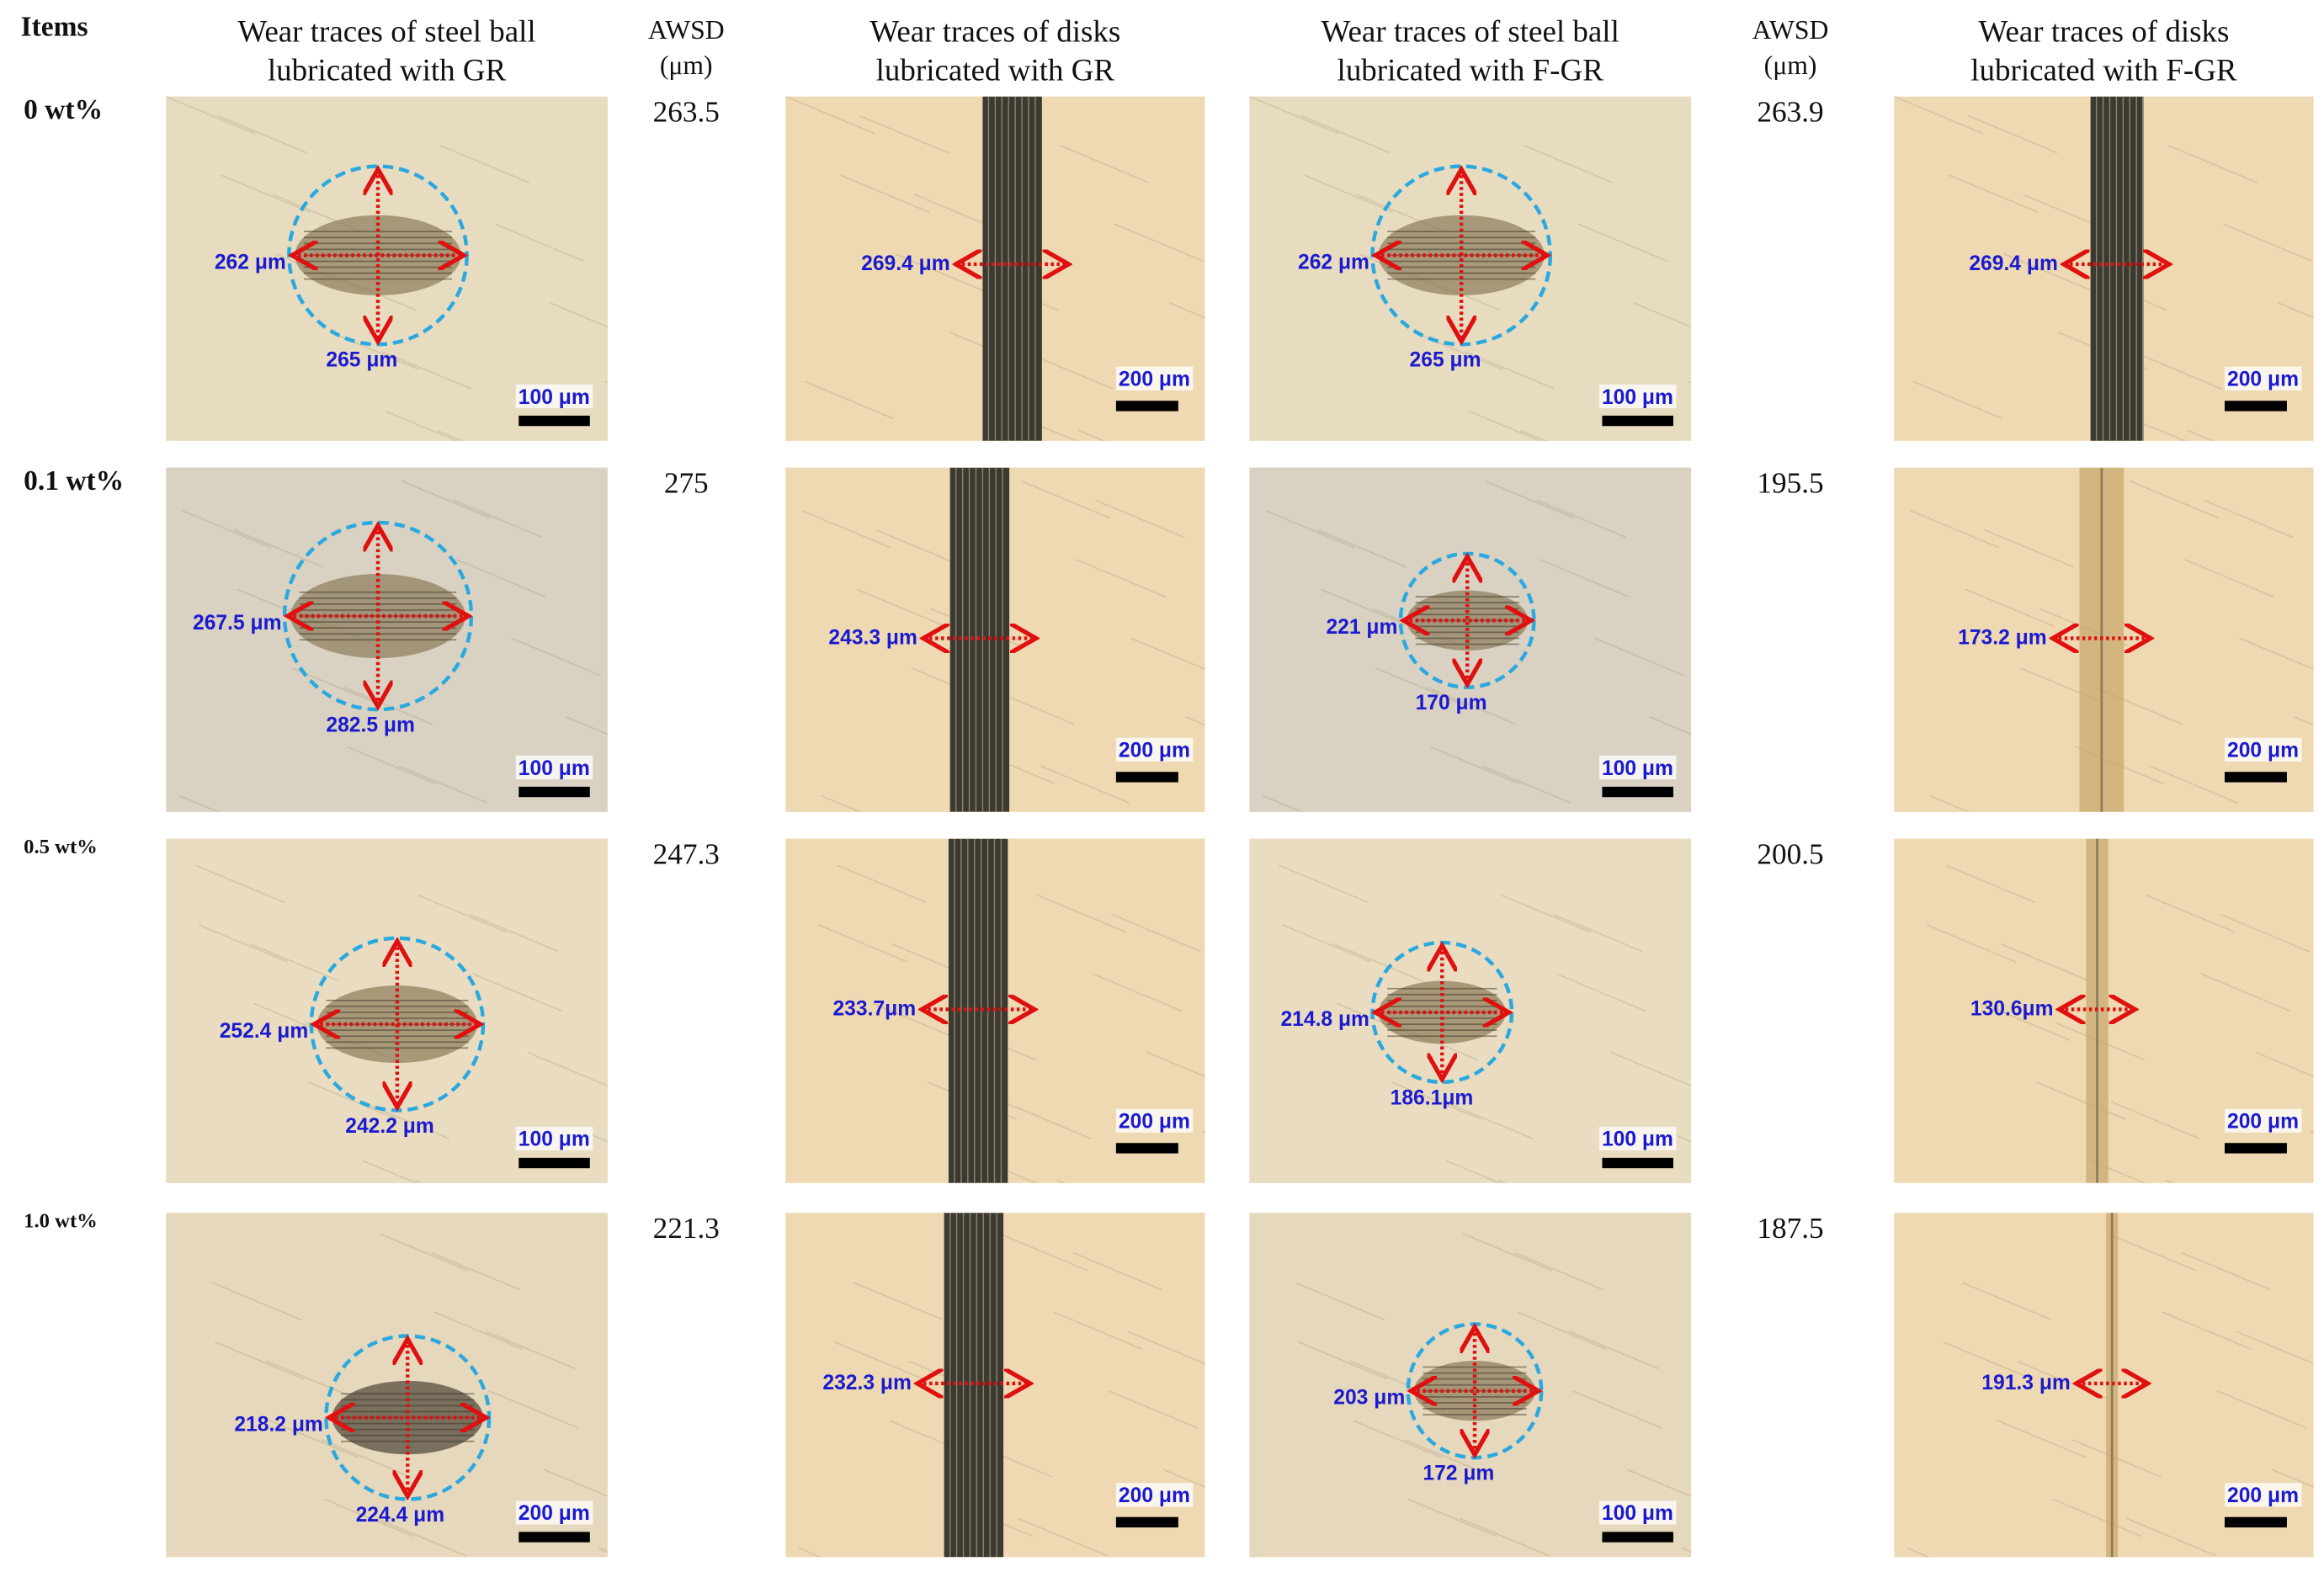  What do you see at coordinates (54, 28) in the screenshot?
I see `items-header: Items` at bounding box center [54, 28].